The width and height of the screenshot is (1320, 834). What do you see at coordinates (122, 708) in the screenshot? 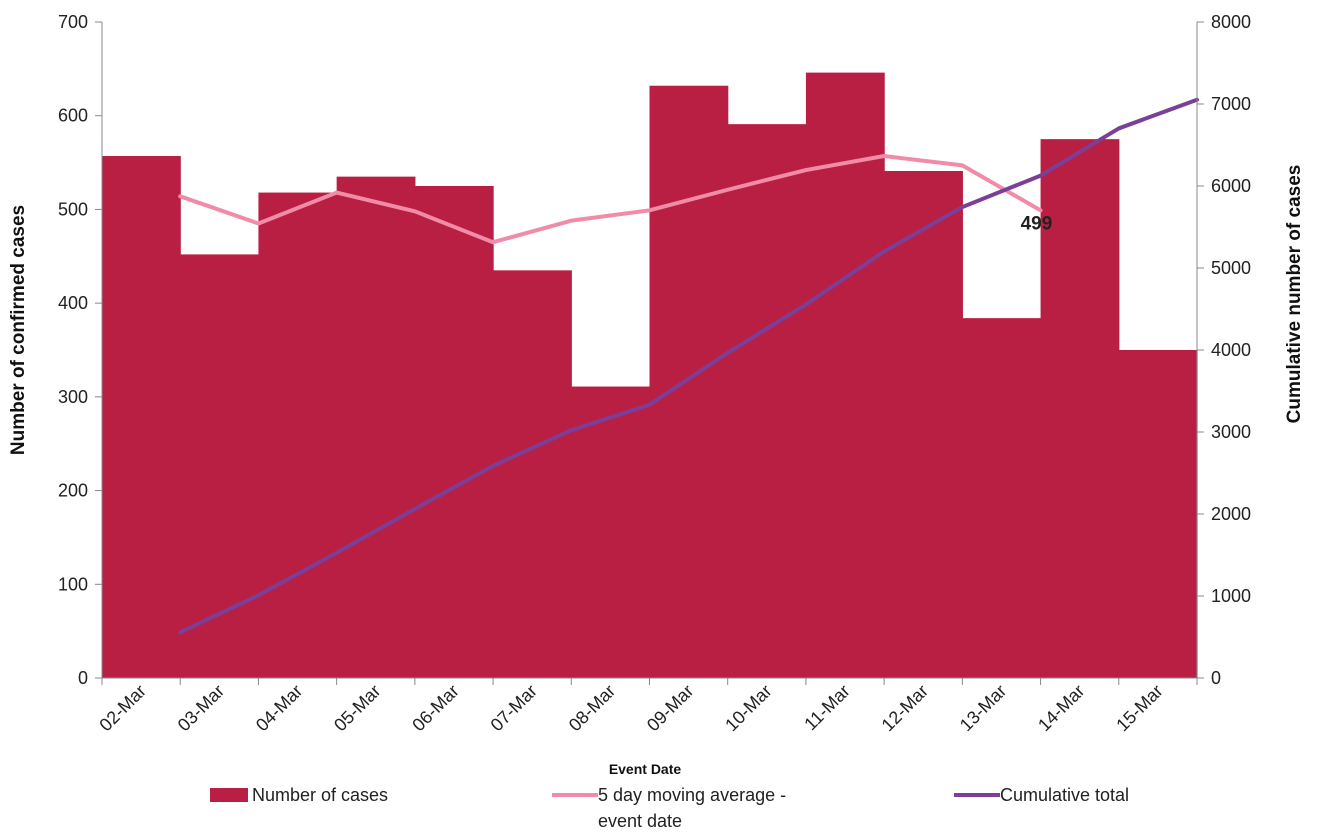
I see `x-tick-label-02-Mar: 02-Mar` at bounding box center [122, 708].